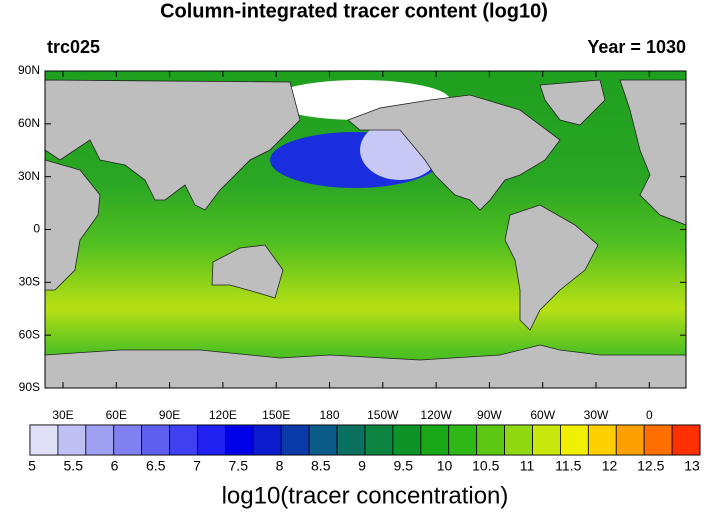  Describe the element at coordinates (454, 152) in the screenshot. I see `north-america` at that location.